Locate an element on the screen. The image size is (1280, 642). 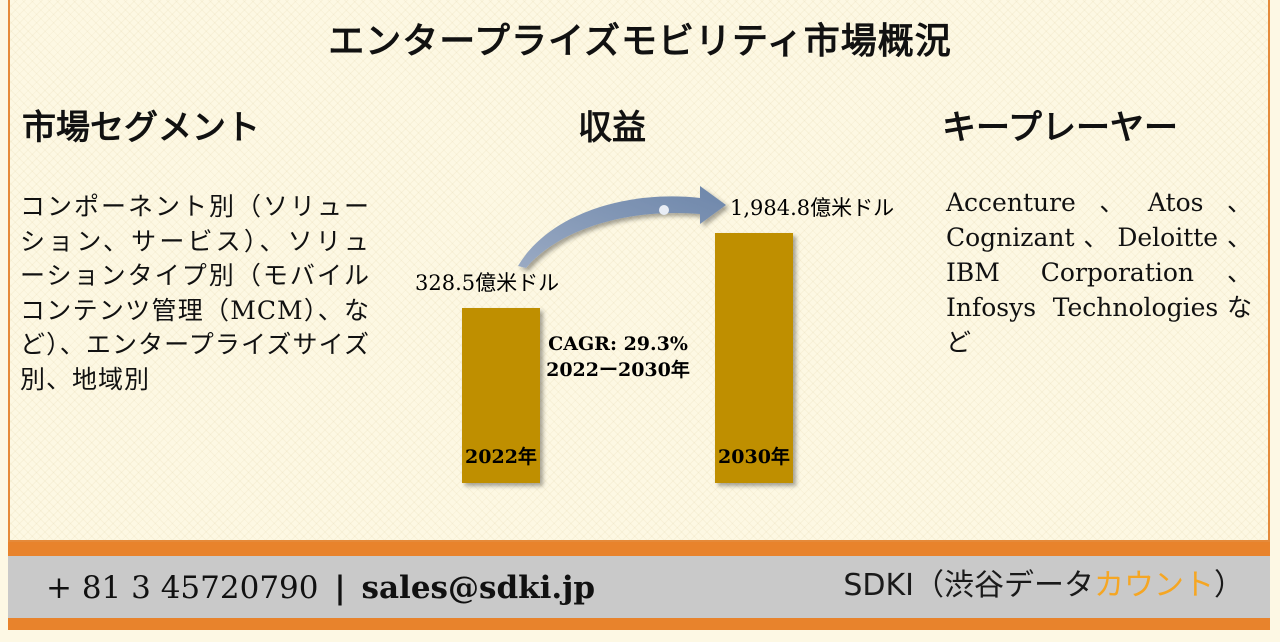
brand-prefix: SDKI（渋谷データ is located at coordinates (968, 585).